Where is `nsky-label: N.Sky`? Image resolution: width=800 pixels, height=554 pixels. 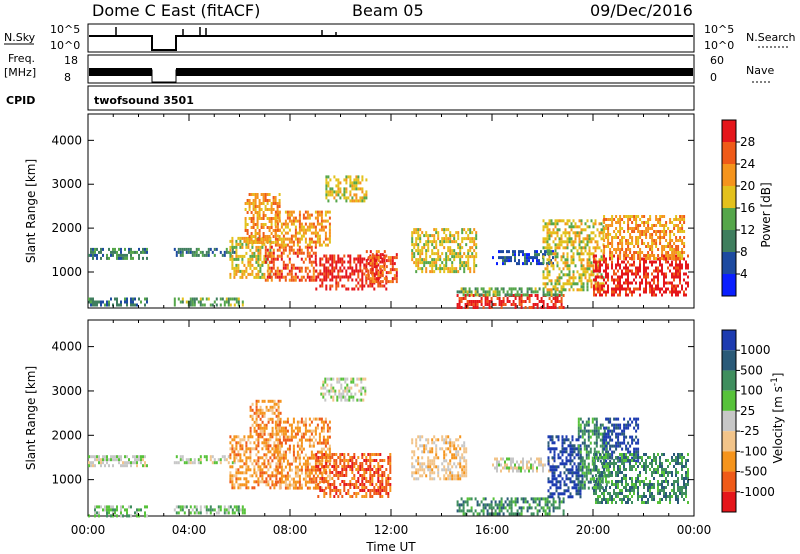
nsky-label: N.Sky is located at coordinates (20, 37).